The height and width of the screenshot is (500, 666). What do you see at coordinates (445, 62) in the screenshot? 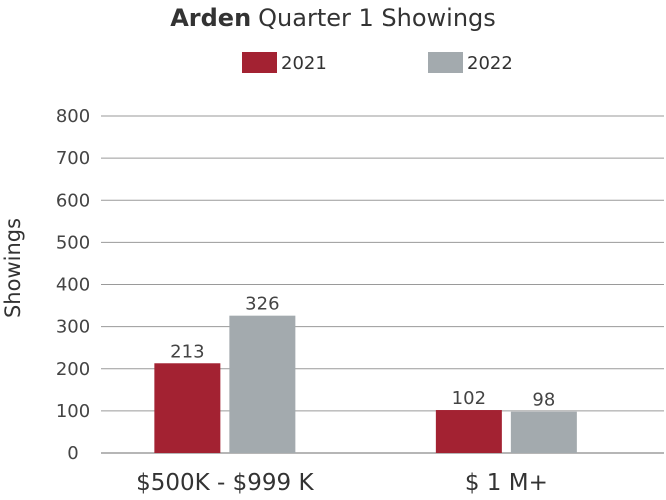
I see `legend-swatch-2022` at bounding box center [445, 62].